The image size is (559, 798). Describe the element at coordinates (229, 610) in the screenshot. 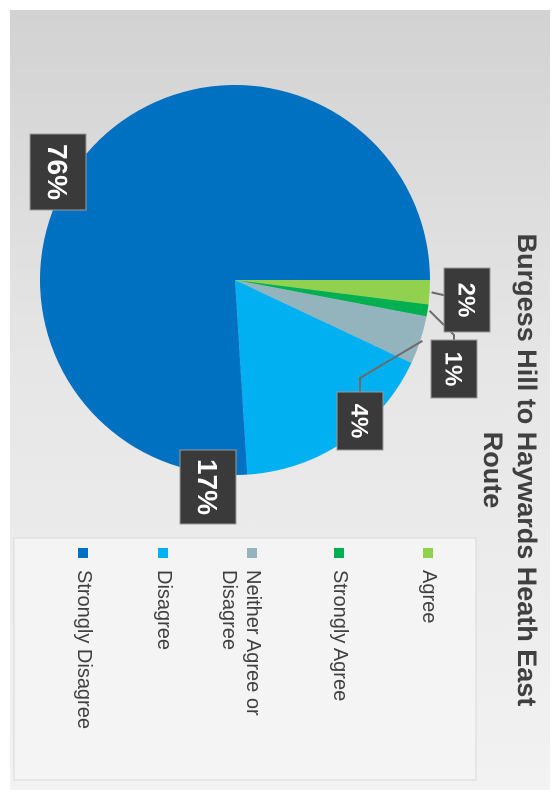

I see `legend-label-neither: Disagree` at that location.